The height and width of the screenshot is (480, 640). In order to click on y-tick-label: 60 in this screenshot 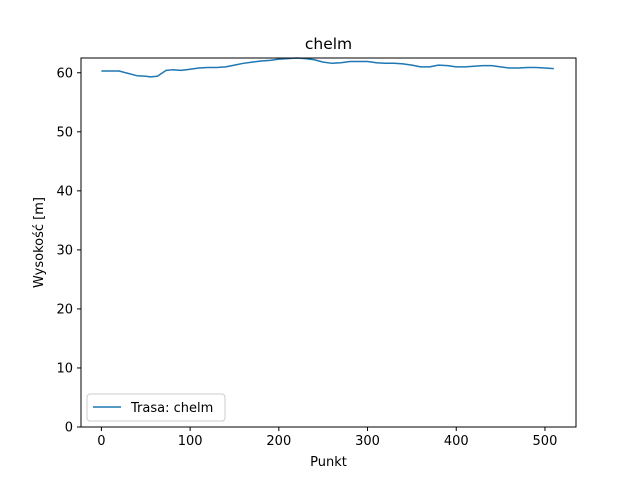, I will do `click(64, 73)`.